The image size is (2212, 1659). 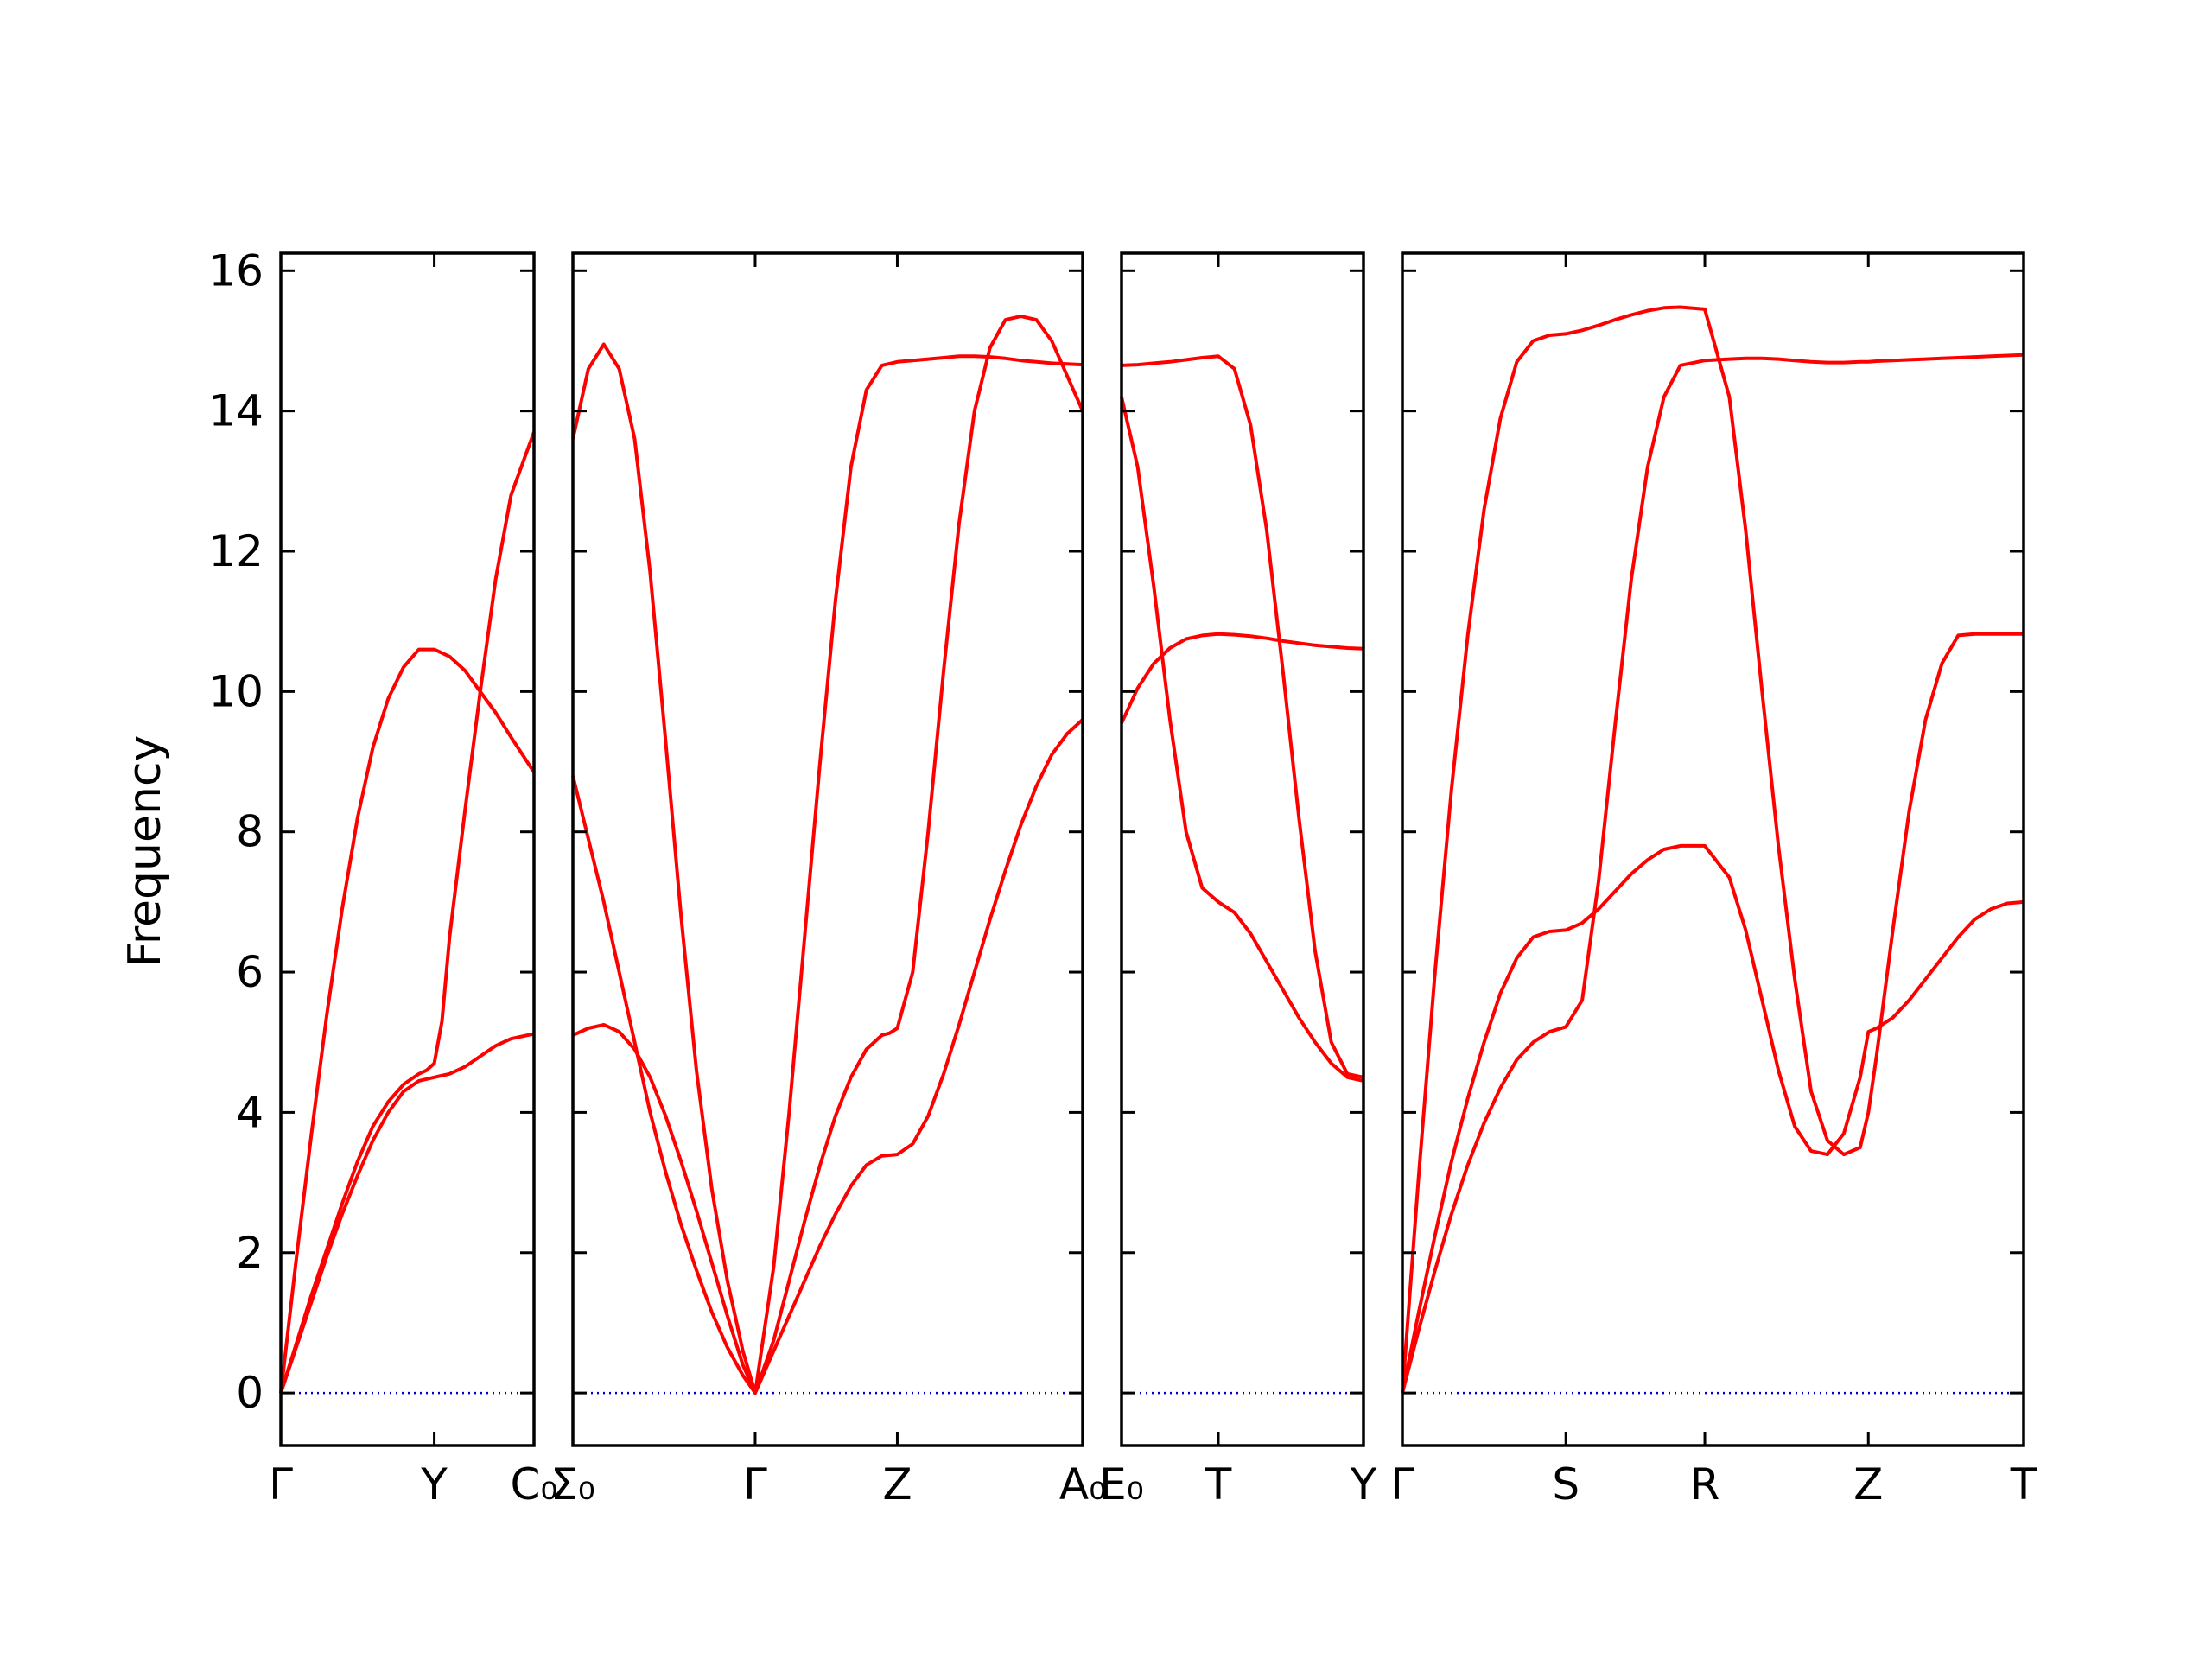 What do you see at coordinates (145, 851) in the screenshot?
I see `y-axis-label: Frequency` at bounding box center [145, 851].